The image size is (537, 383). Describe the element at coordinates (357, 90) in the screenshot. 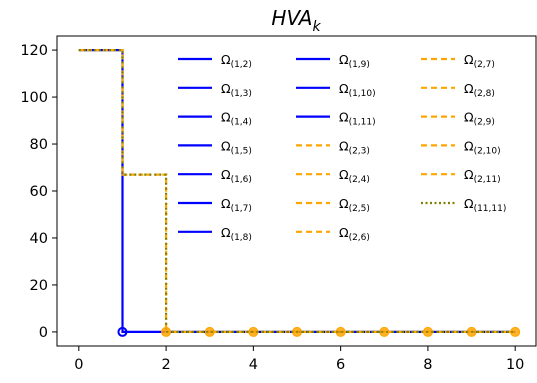

I see `legend-entry-label: Ω(1,10)` at that location.